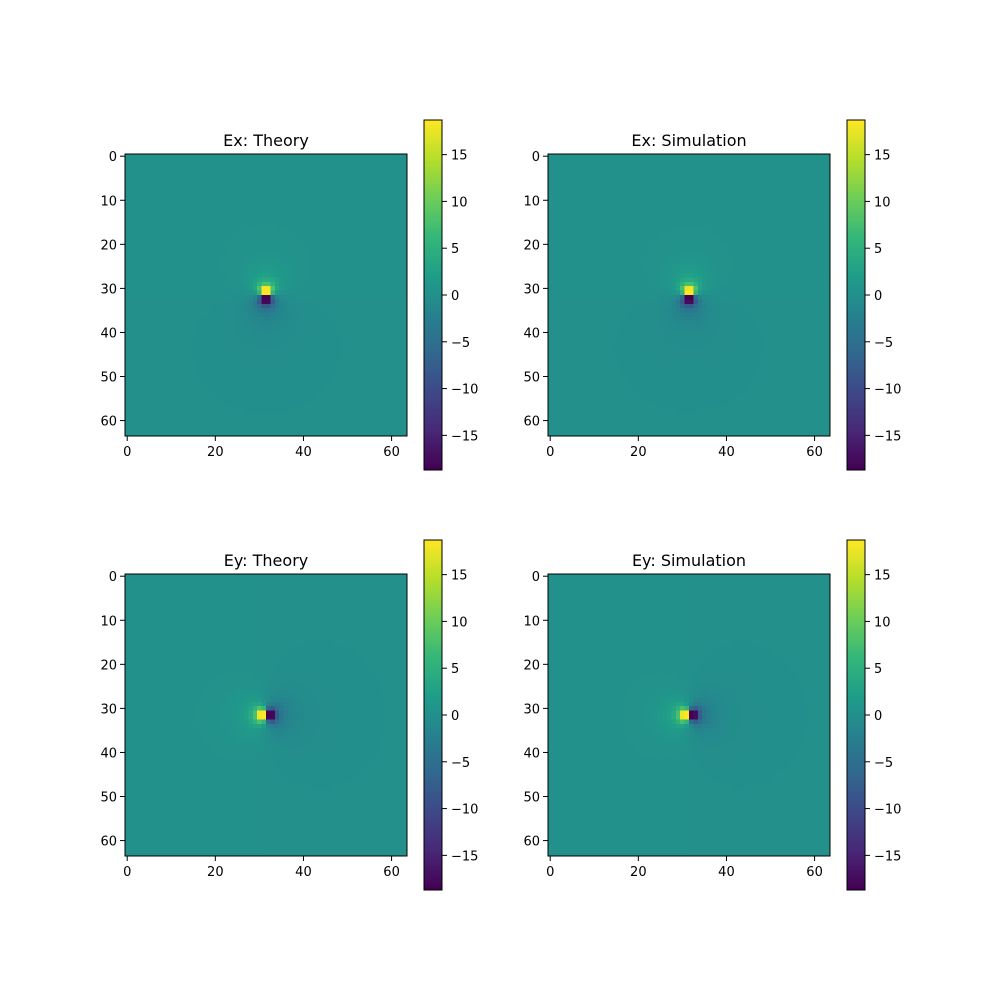 The image size is (1000, 1000). Describe the element at coordinates (266, 560) in the screenshot. I see `subplot-title: Ey: Theory` at that location.